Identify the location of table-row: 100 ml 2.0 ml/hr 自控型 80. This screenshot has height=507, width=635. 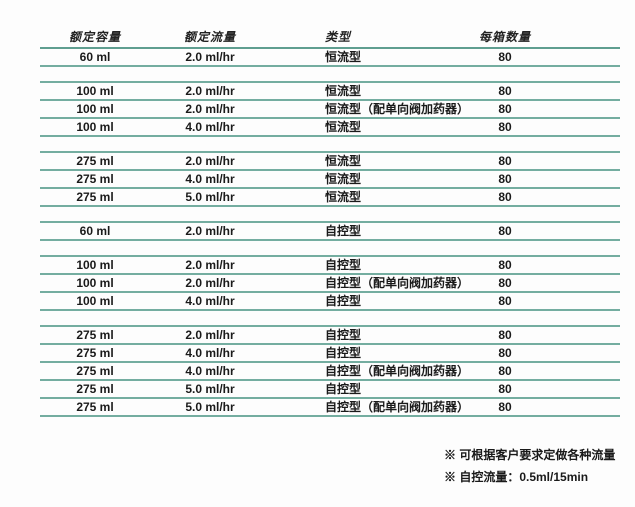
(330, 266).